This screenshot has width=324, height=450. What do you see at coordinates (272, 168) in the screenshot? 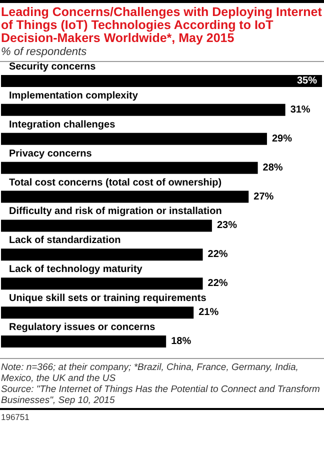
I see `data-label: 28%` at bounding box center [272, 168].